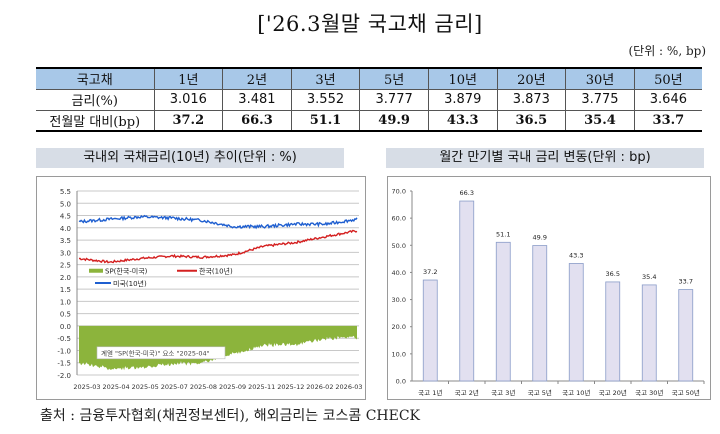  What do you see at coordinates (531, 120) in the screenshot?
I see `table-cell: 36.5` at bounding box center [531, 120].